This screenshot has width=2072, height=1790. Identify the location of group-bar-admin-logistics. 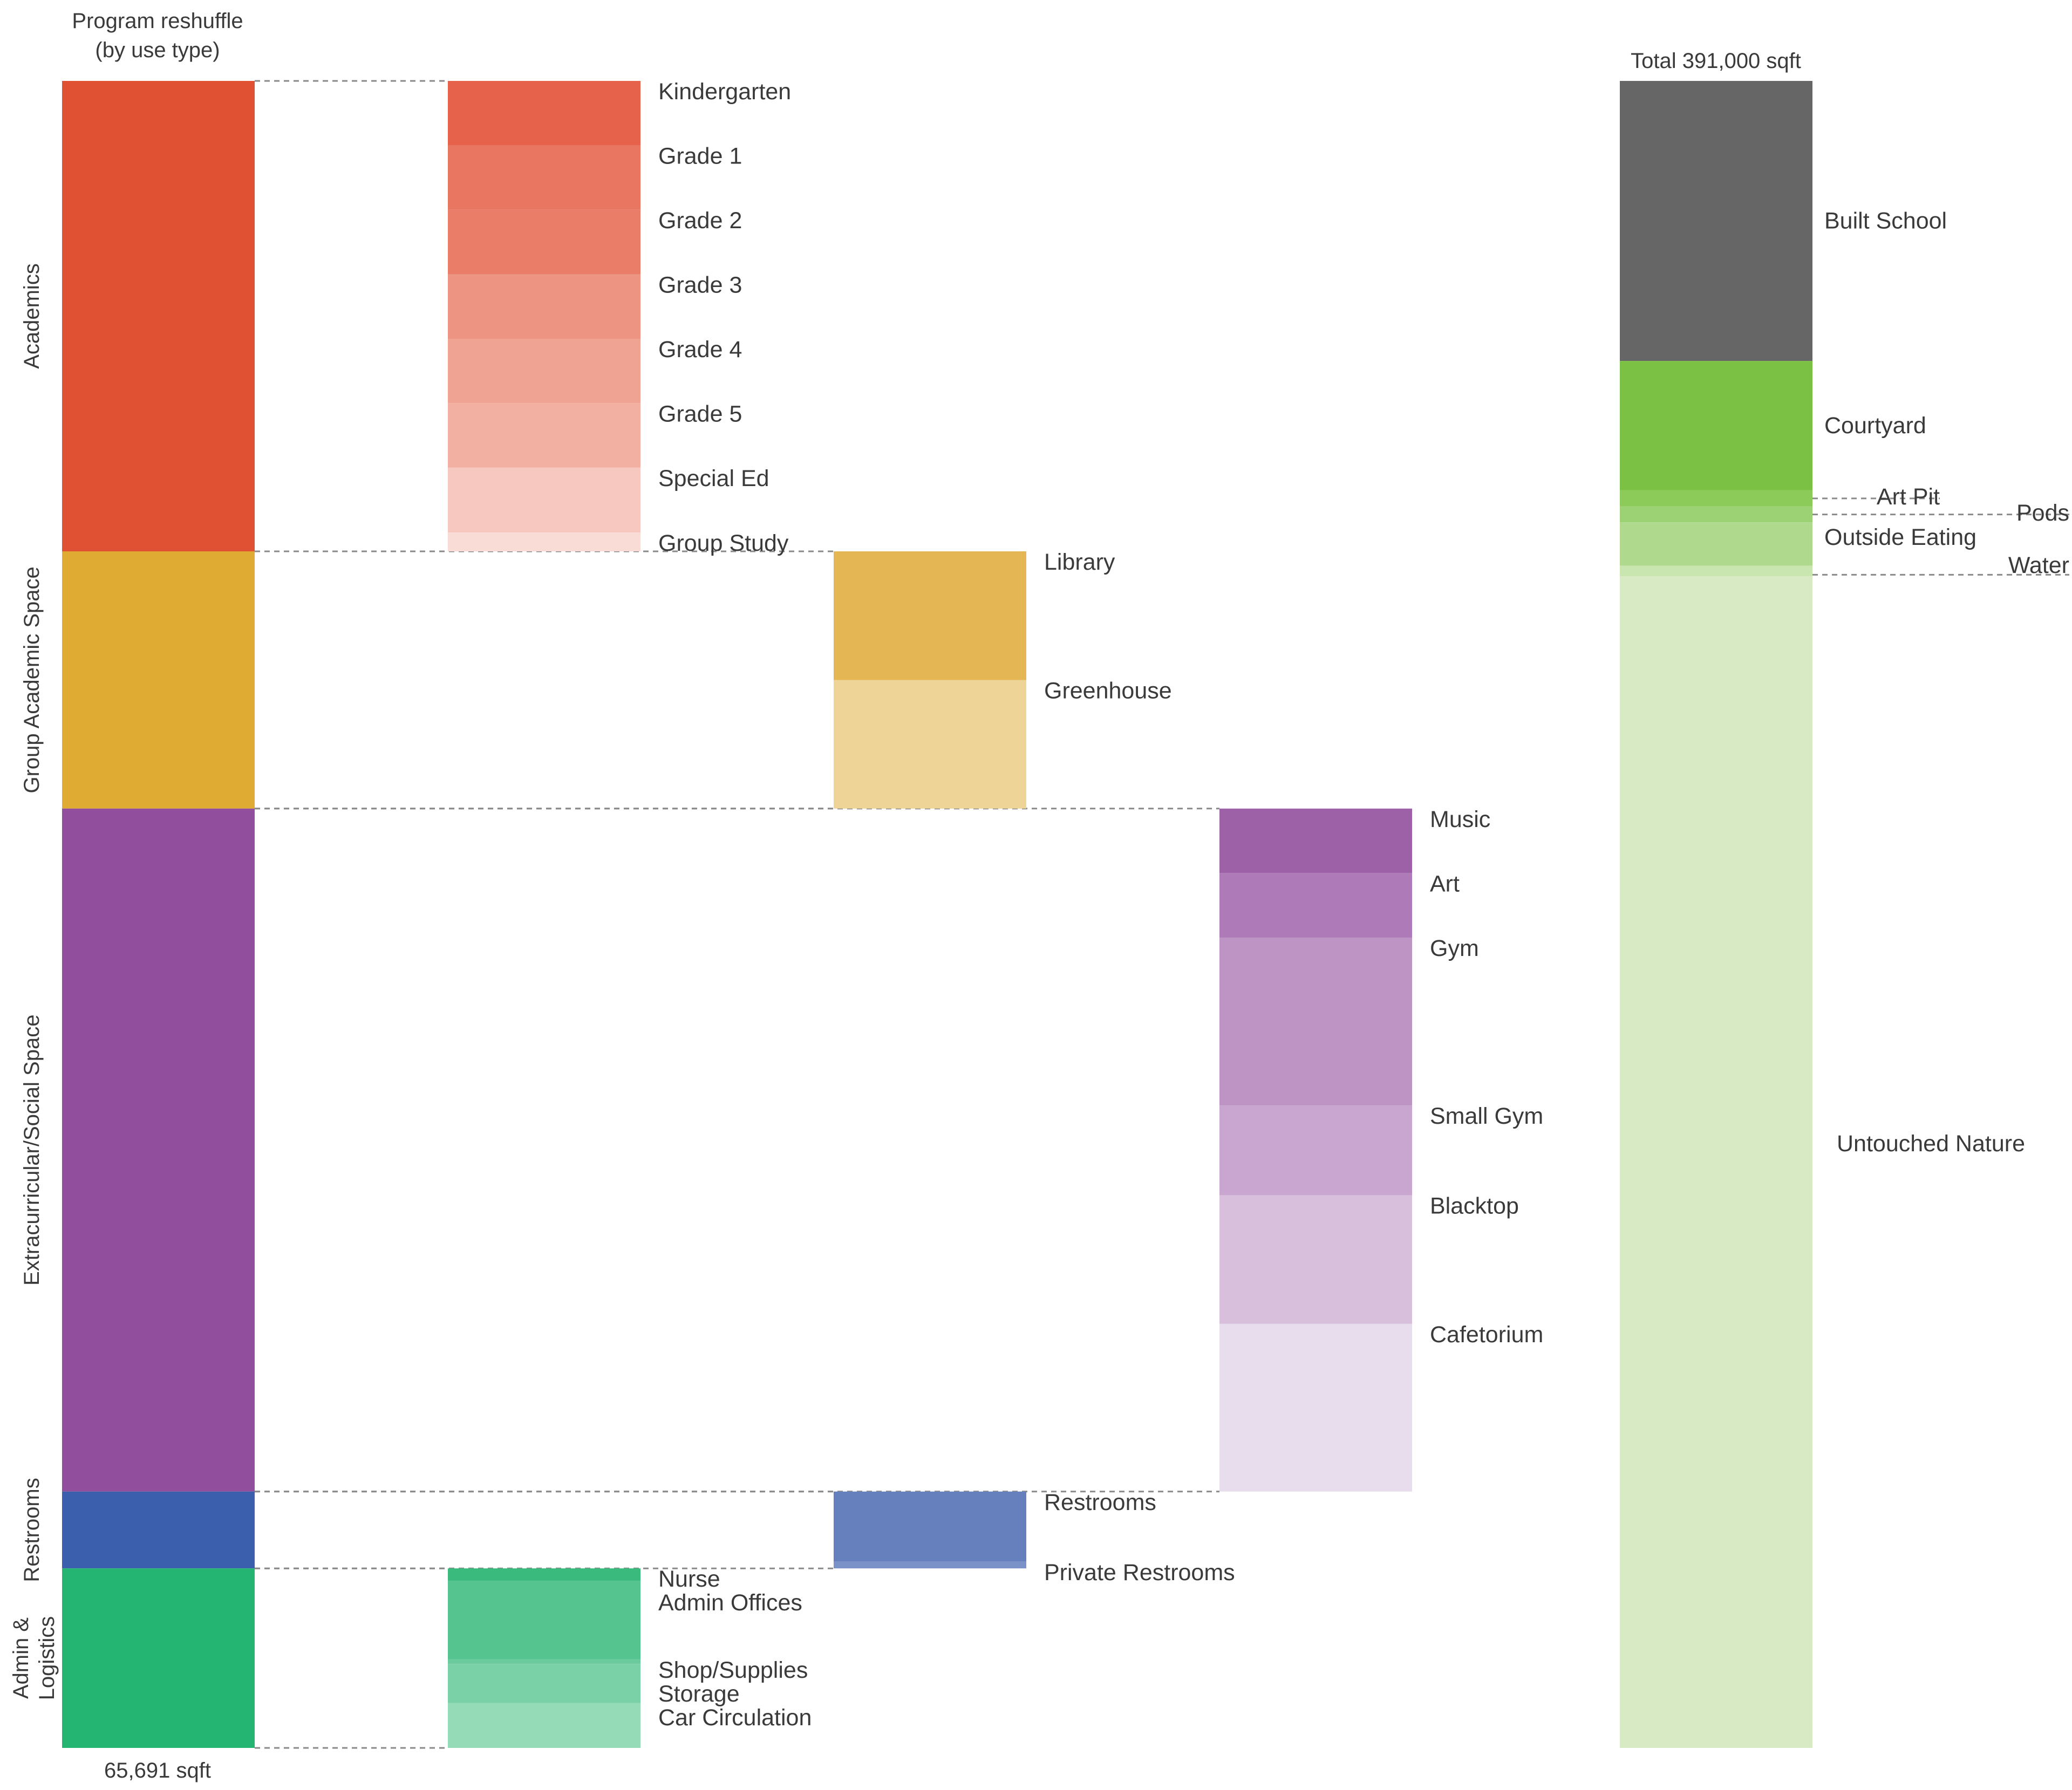
(158, 1658).